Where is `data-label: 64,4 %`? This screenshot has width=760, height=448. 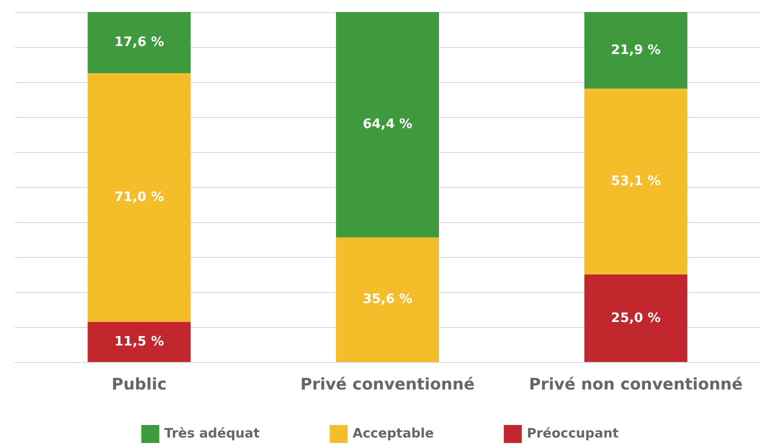
data-label: 64,4 % is located at coordinates (387, 124).